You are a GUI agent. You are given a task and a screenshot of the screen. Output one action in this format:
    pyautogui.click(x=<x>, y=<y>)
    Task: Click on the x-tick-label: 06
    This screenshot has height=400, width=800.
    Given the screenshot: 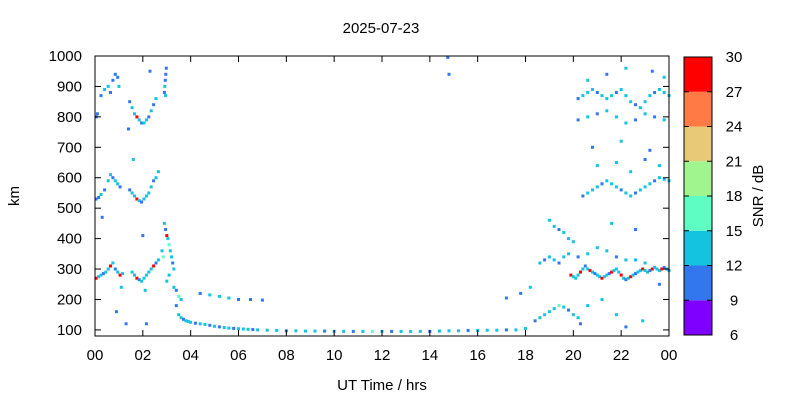 What is the action you would take?
    pyautogui.click(x=238, y=355)
    